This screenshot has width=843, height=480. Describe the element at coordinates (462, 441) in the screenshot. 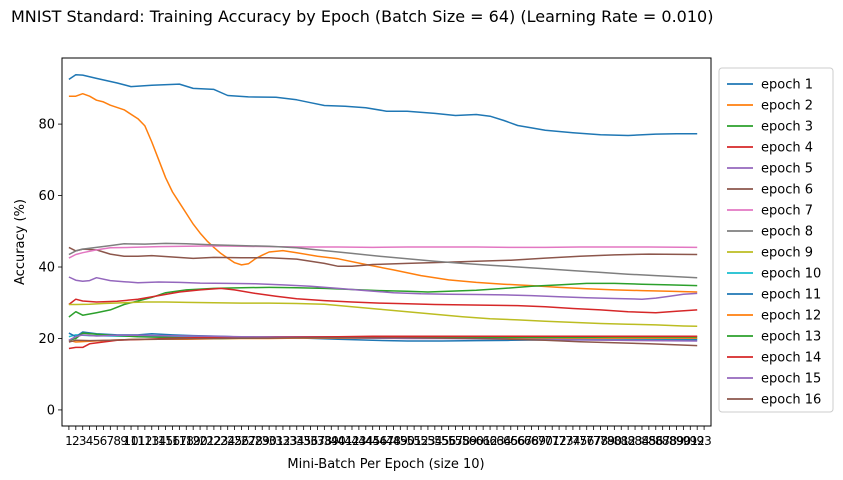

I see `x-tick-label: 58` at that location.